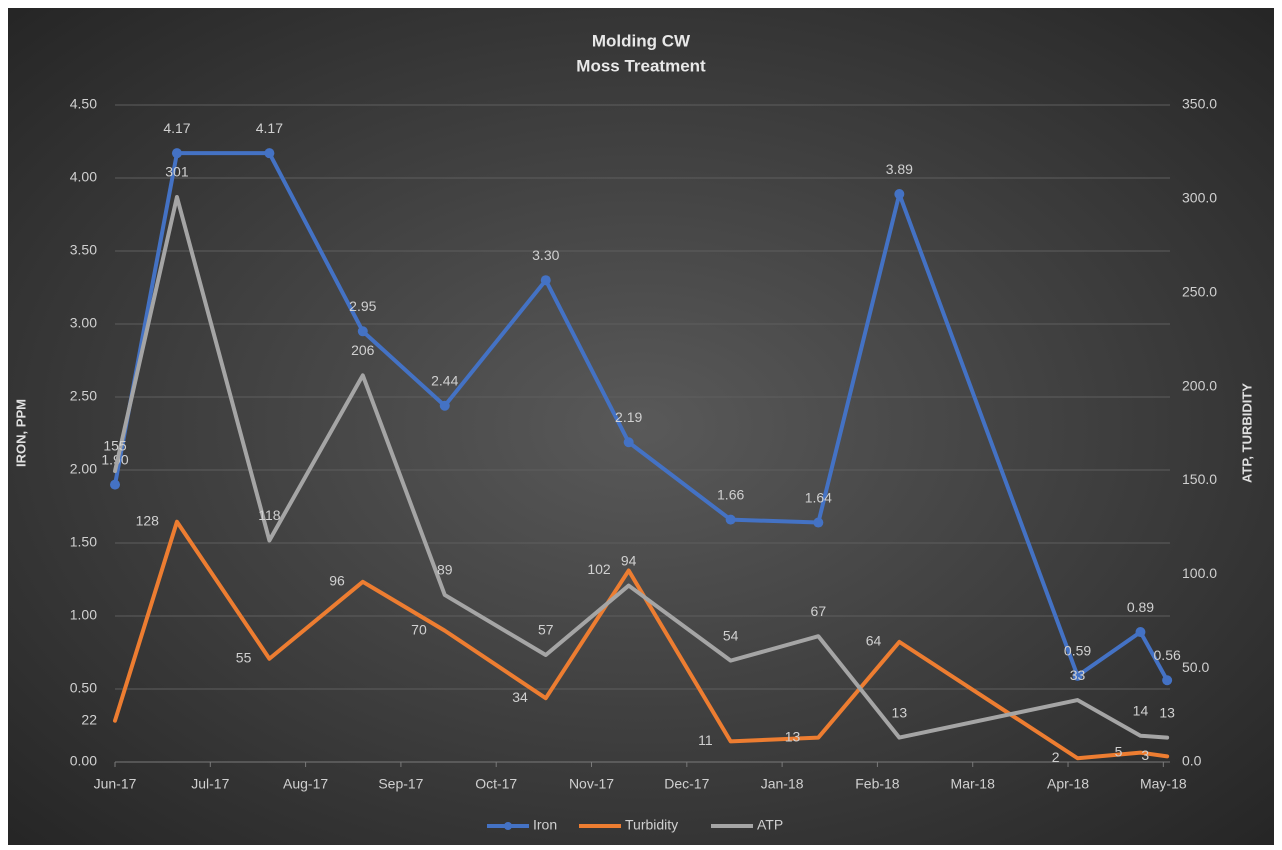  I want to click on y2-tick-label: 200.0, so click(1199, 385).